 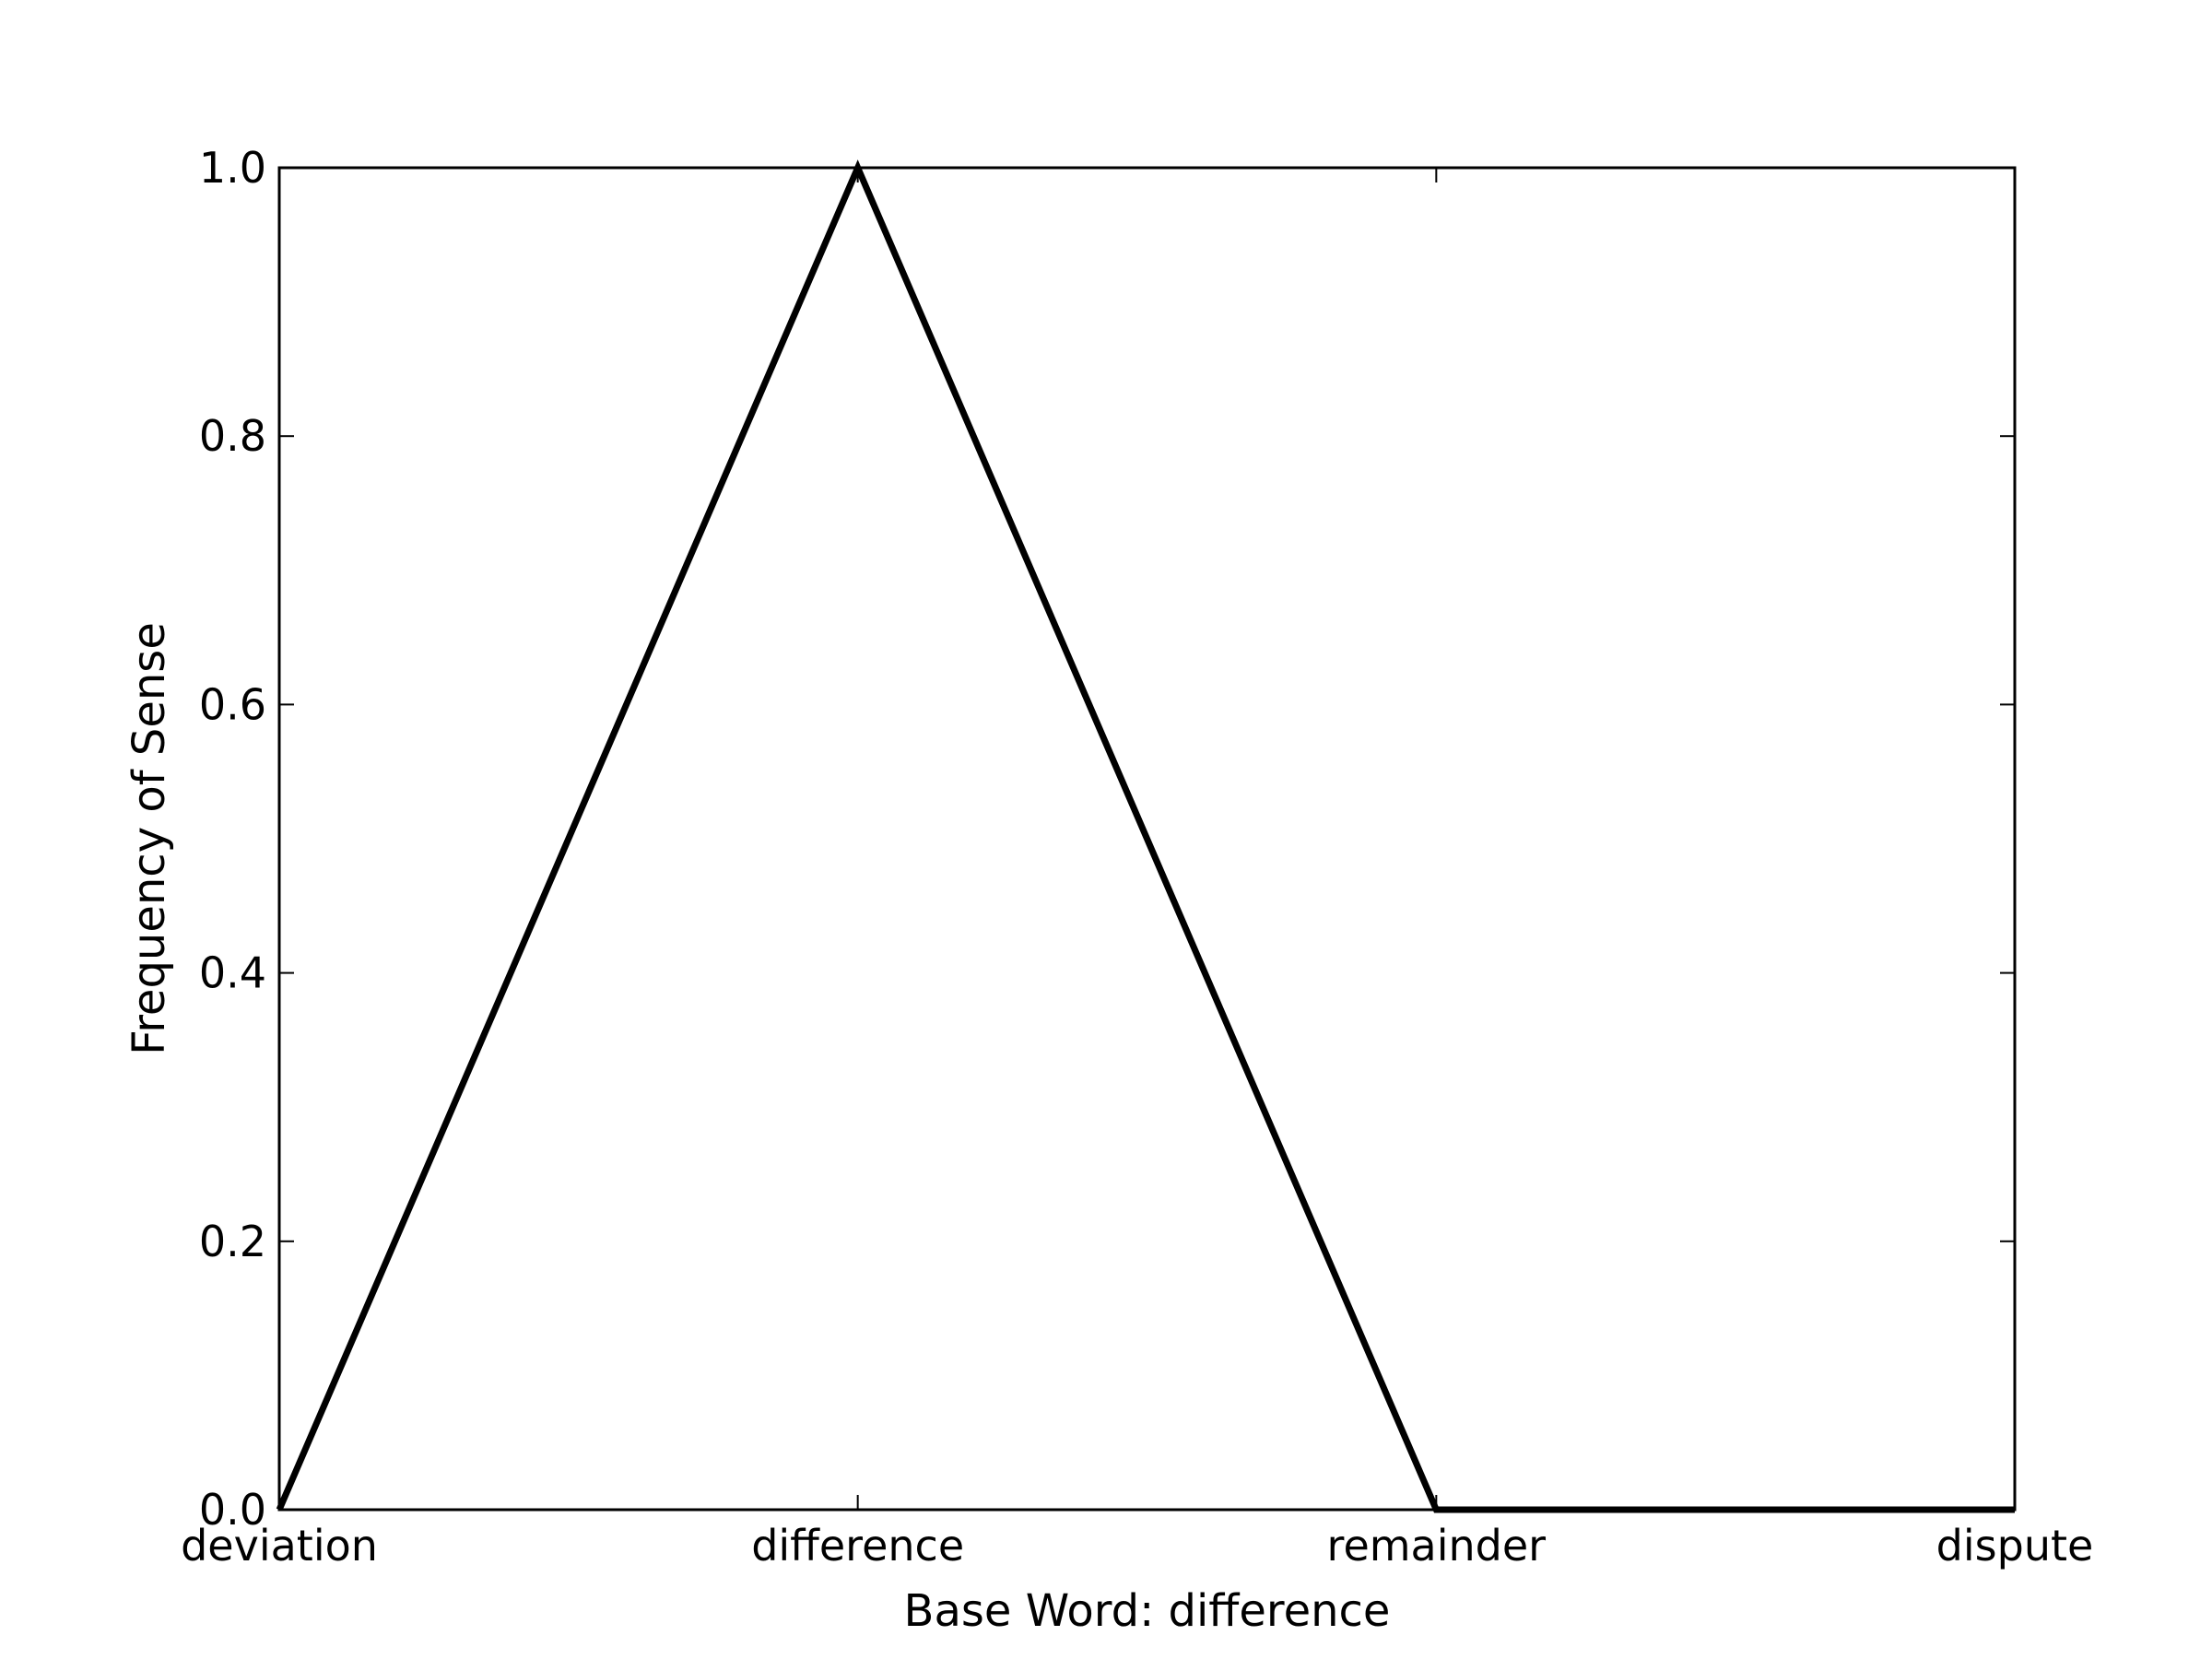 What do you see at coordinates (232, 436) in the screenshot?
I see `y-tick-label: 0.8` at bounding box center [232, 436].